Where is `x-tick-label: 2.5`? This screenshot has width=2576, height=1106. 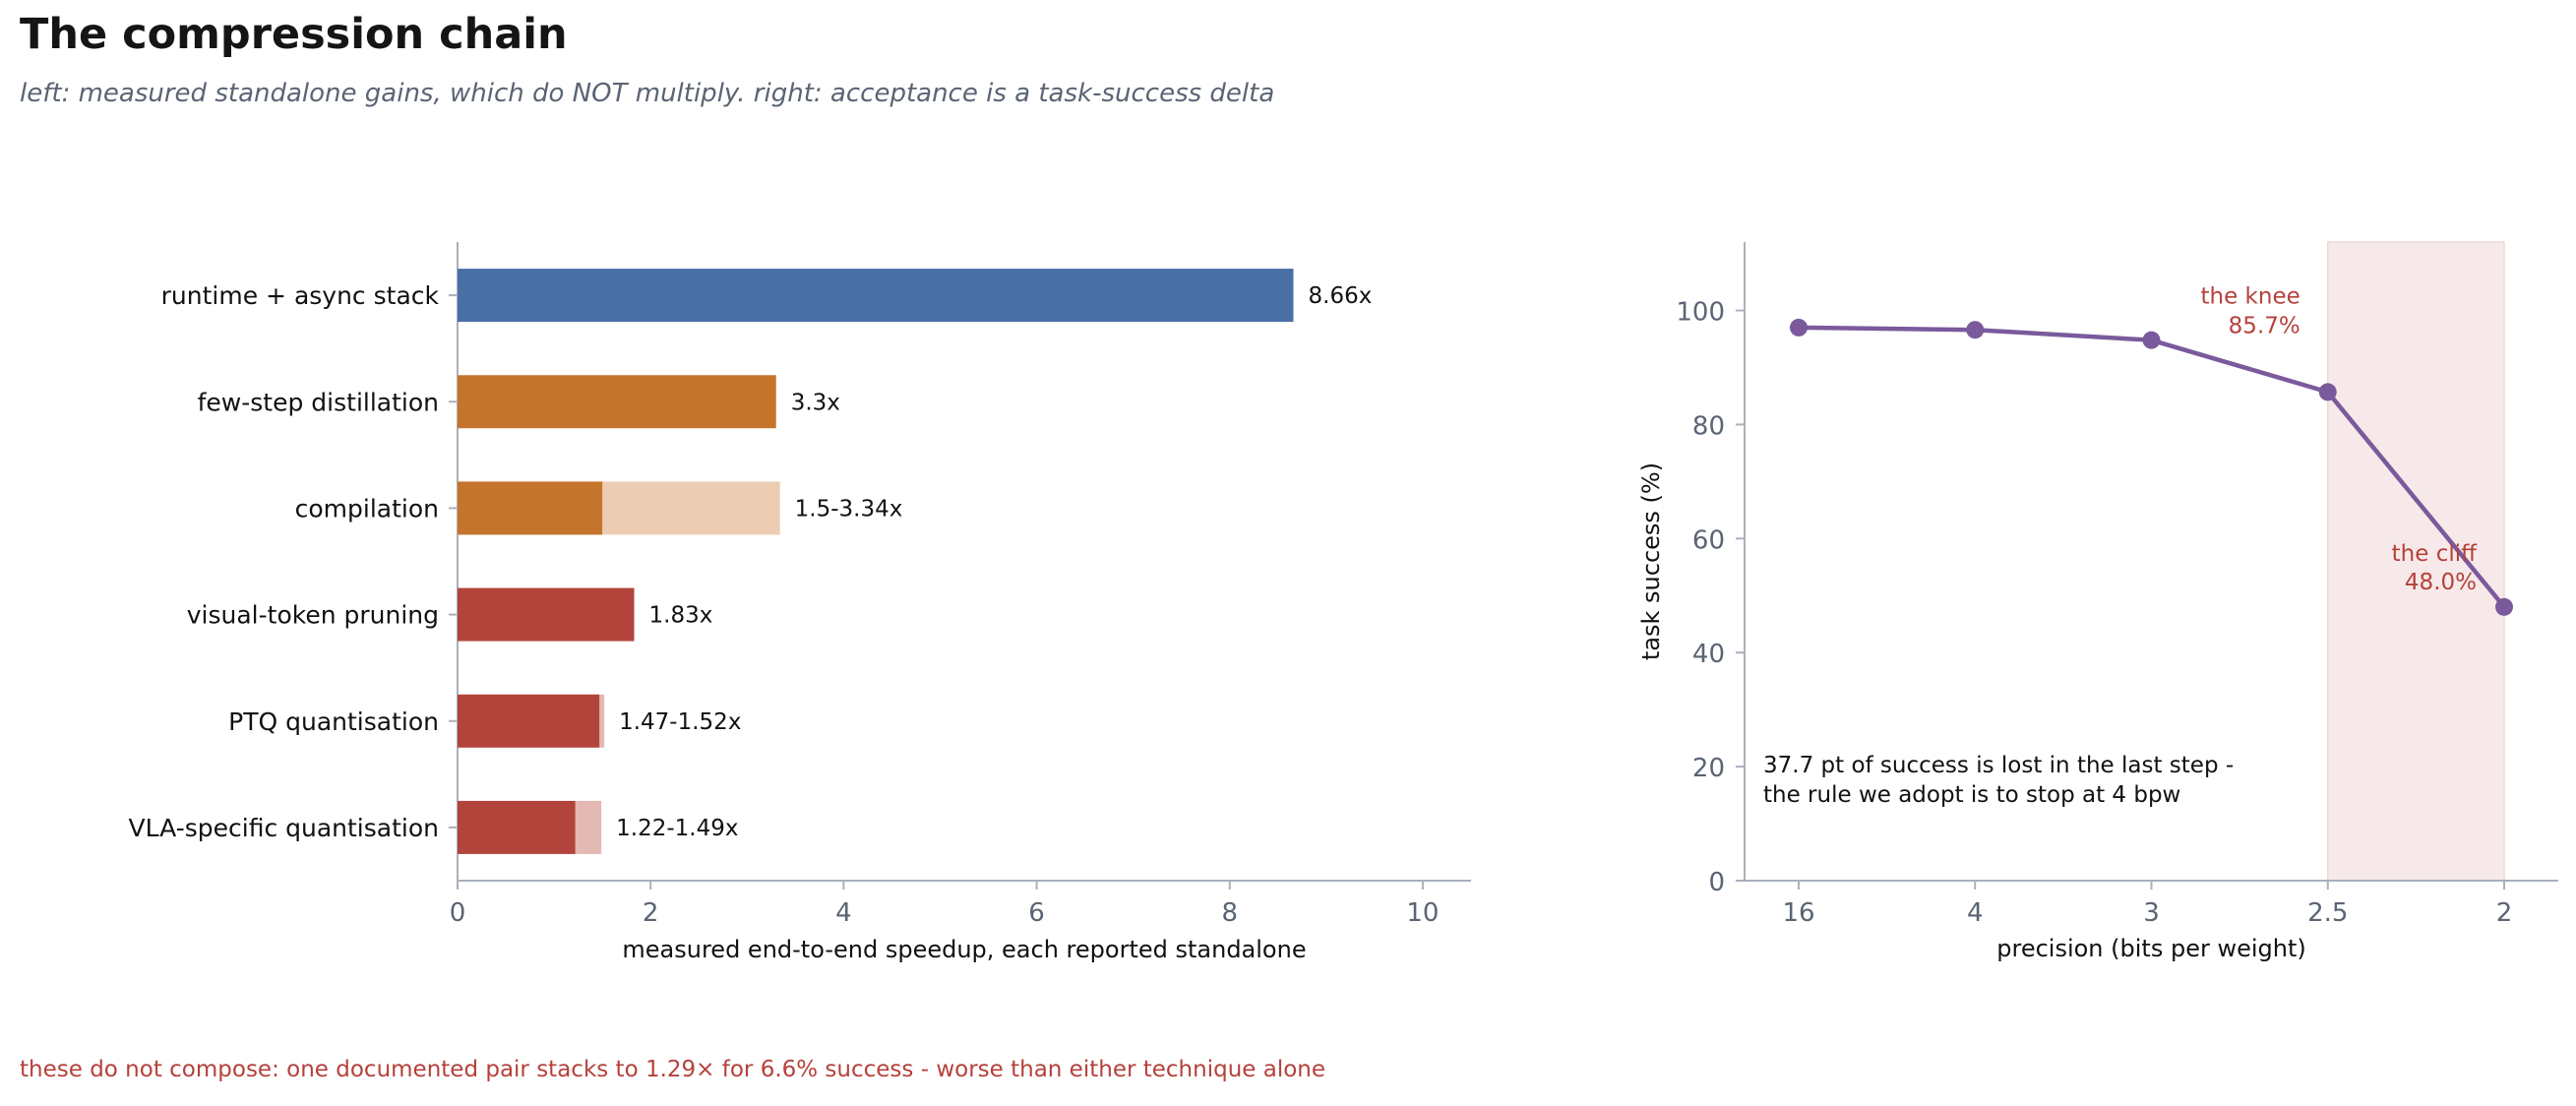 x-tick-label: 2.5 is located at coordinates (2327, 913).